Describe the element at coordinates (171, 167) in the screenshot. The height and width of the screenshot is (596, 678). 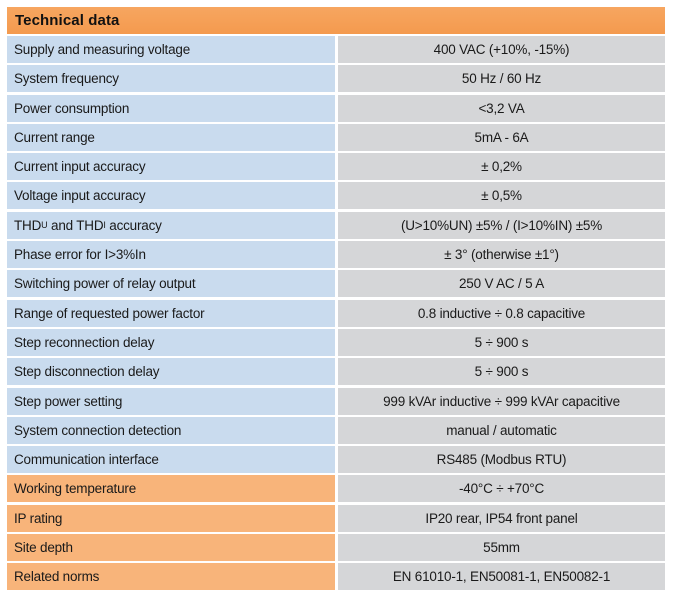
I see `row-label: Current input accuracy` at that location.